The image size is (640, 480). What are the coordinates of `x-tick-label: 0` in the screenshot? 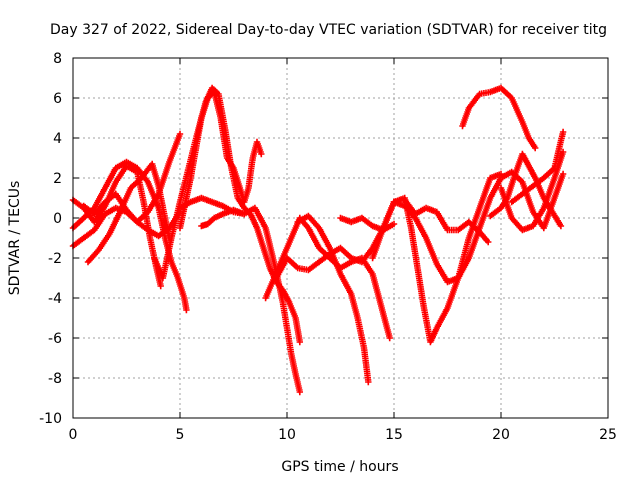 It's located at (73, 435).